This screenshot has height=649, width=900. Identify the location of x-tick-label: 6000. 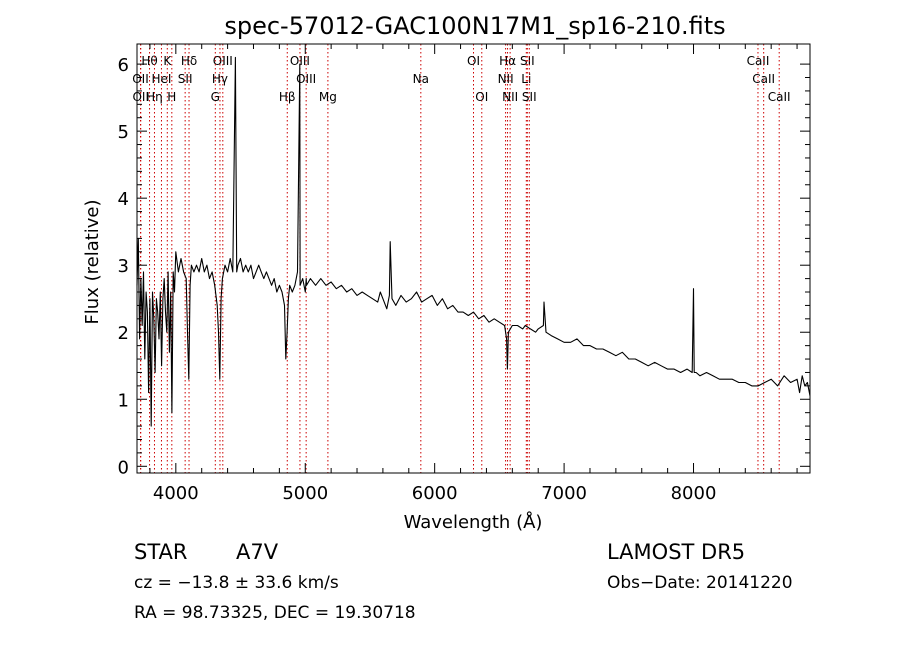
(435, 493).